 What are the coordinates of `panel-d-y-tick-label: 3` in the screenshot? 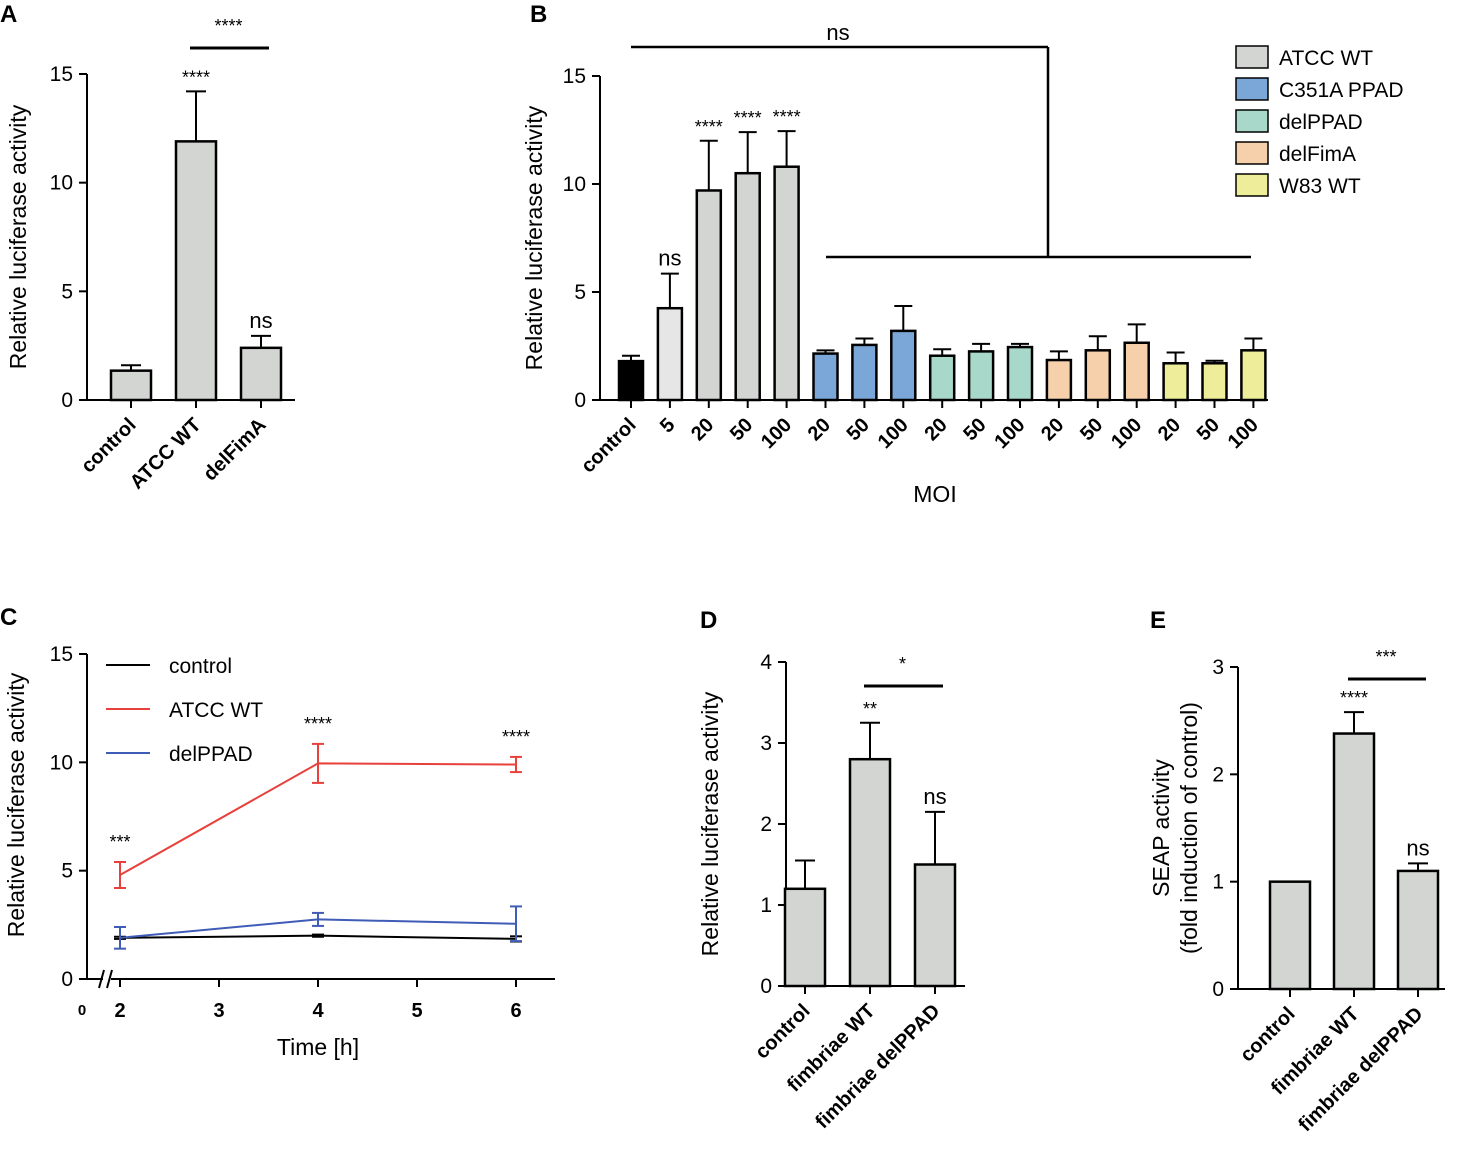 It's located at (766, 743).